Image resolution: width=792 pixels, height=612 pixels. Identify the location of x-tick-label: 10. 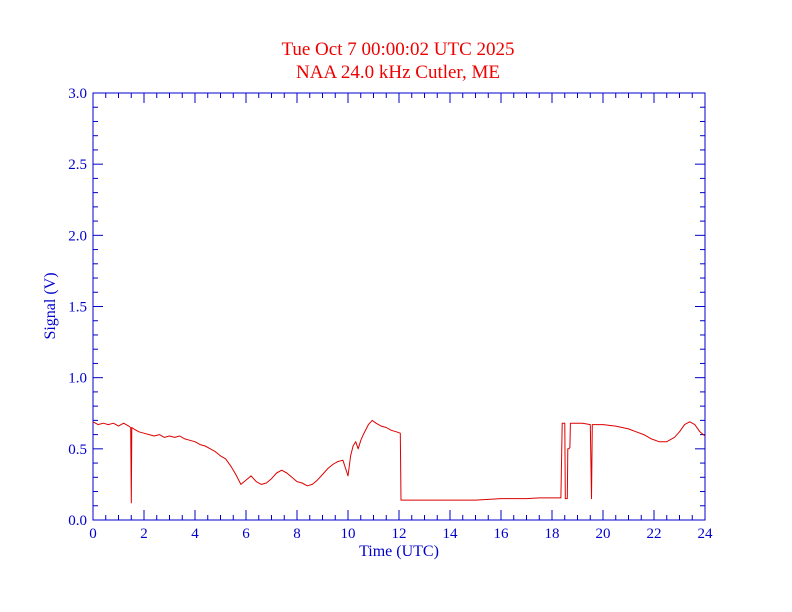
(348, 534).